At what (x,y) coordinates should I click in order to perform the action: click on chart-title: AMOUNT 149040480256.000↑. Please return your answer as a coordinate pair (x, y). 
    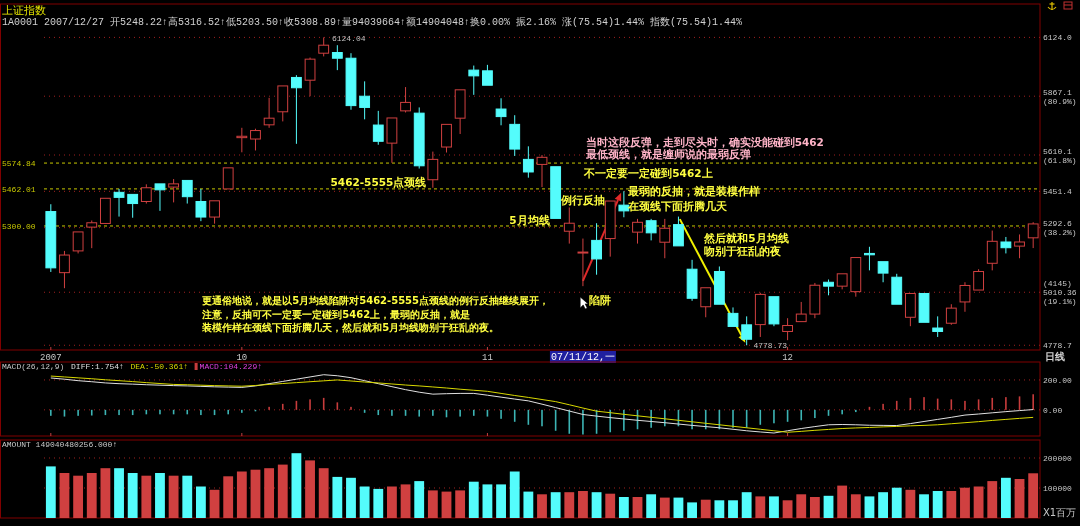
    Looking at the image, I should click on (60, 444).